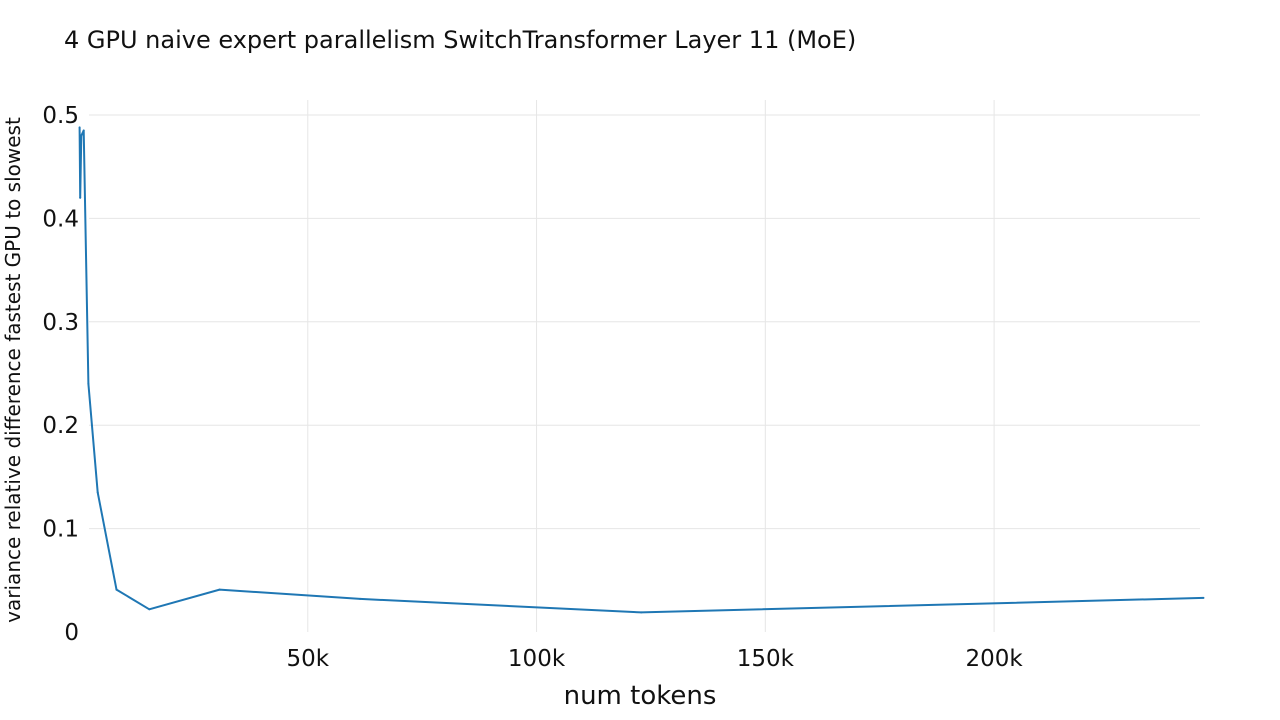 The height and width of the screenshot is (720, 1280). Describe the element at coordinates (307, 659) in the screenshot. I see `x-tick-label: 50k` at that location.